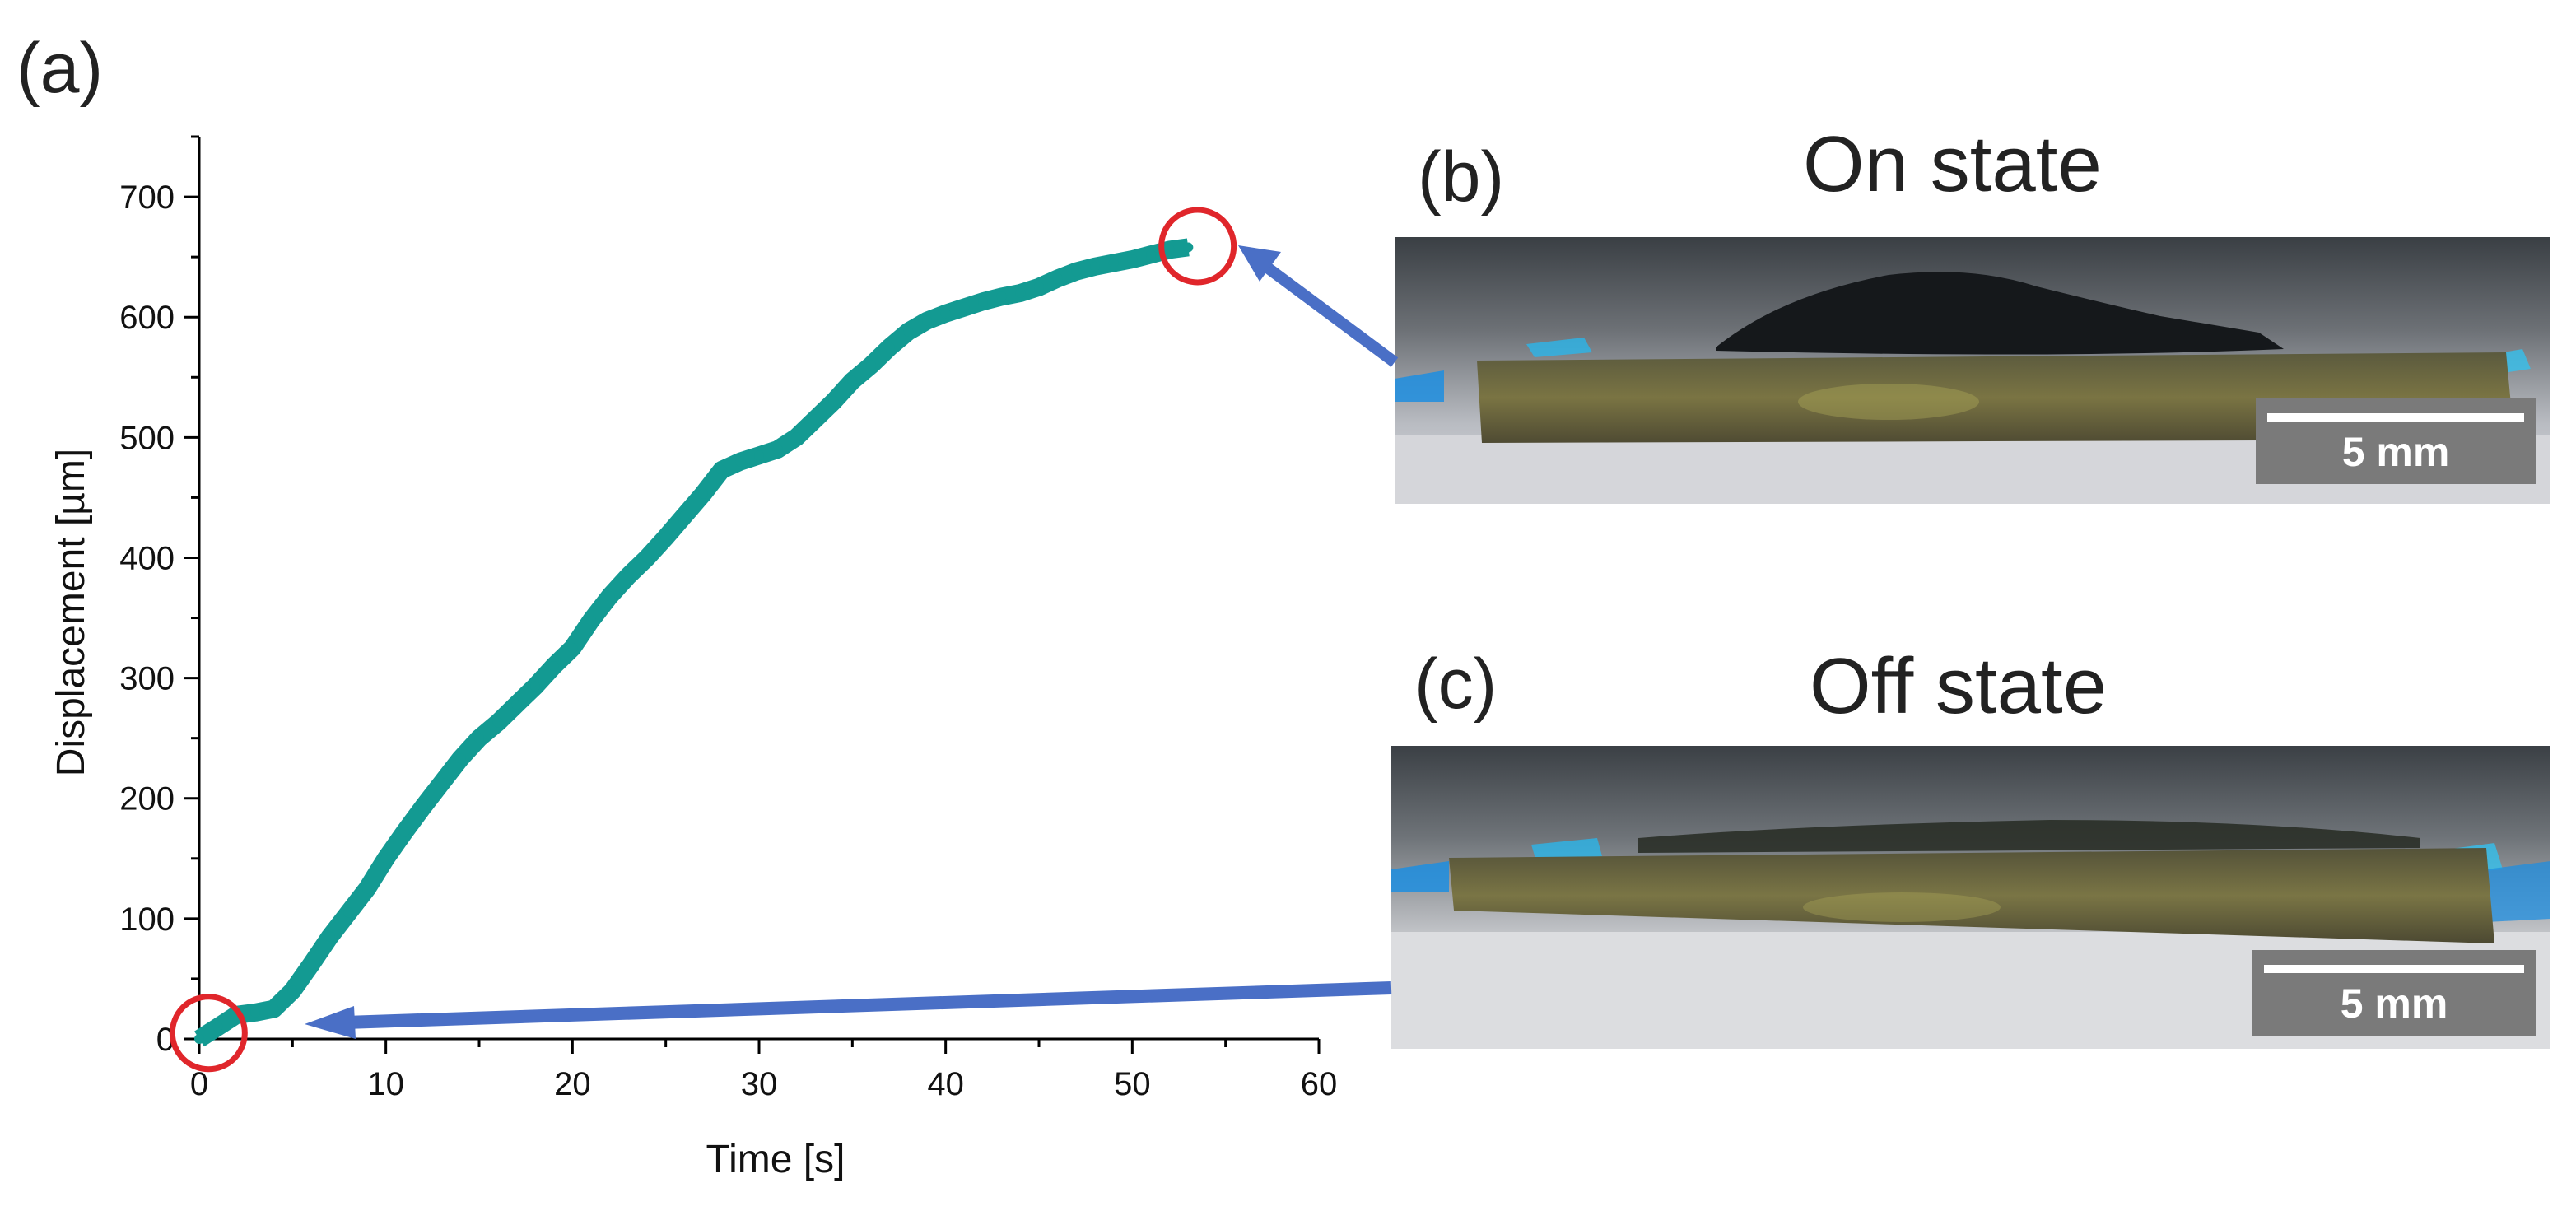 This screenshot has width=2576, height=1211. I want to click on y-tick-label: 700, so click(147, 198).